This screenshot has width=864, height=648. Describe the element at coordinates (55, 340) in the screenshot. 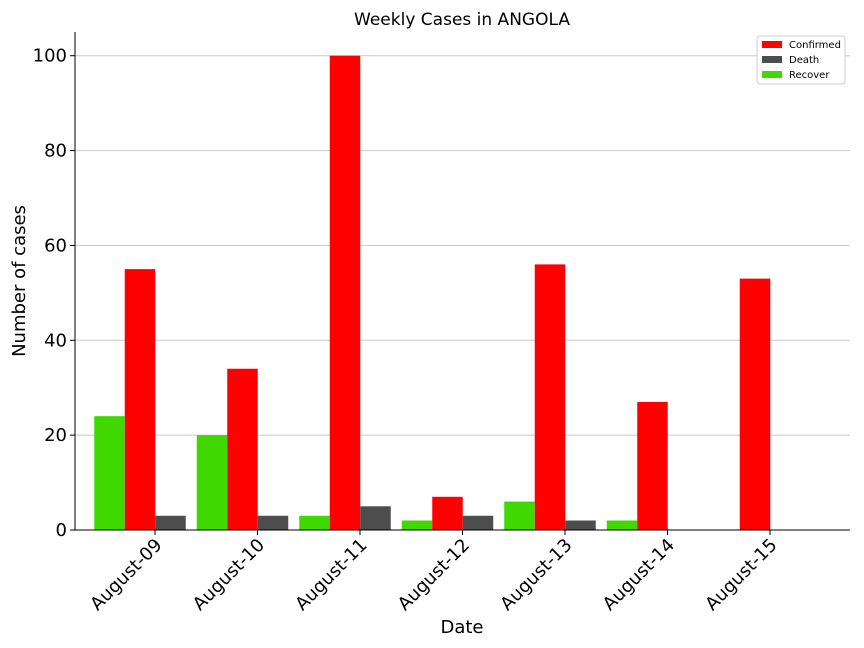

I see `y-tick-label: 40` at that location.